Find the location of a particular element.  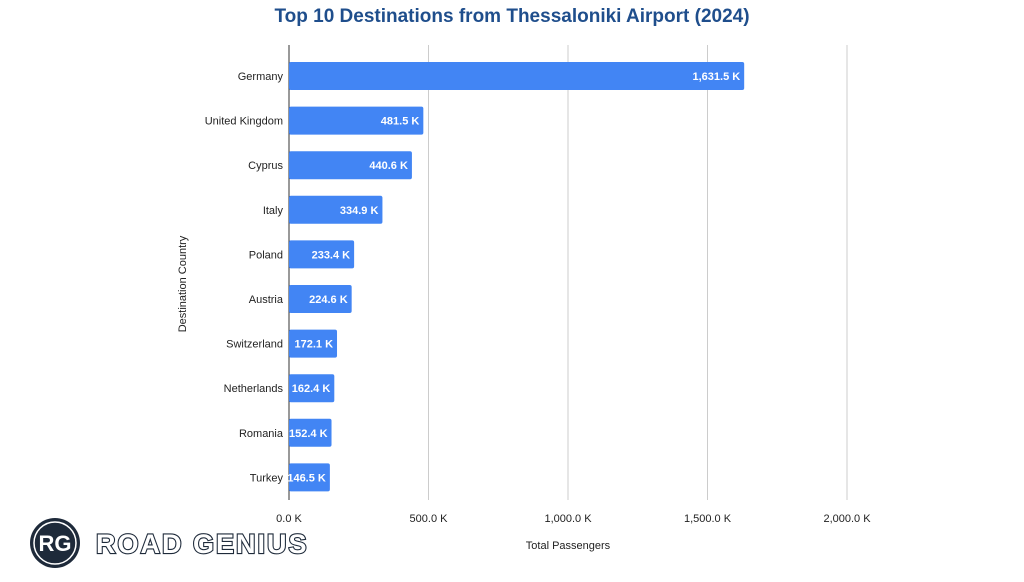

x-axis-title: Total Passengers is located at coordinates (568, 546).